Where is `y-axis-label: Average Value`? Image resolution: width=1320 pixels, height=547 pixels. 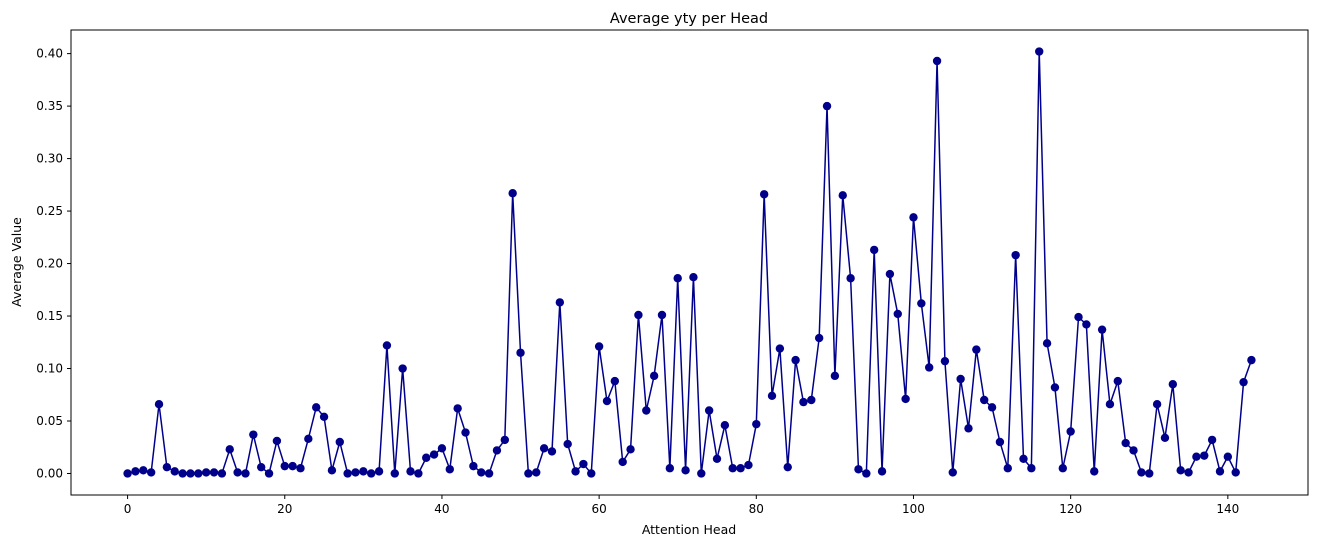
y-axis-label: Average Value is located at coordinates (16, 262).